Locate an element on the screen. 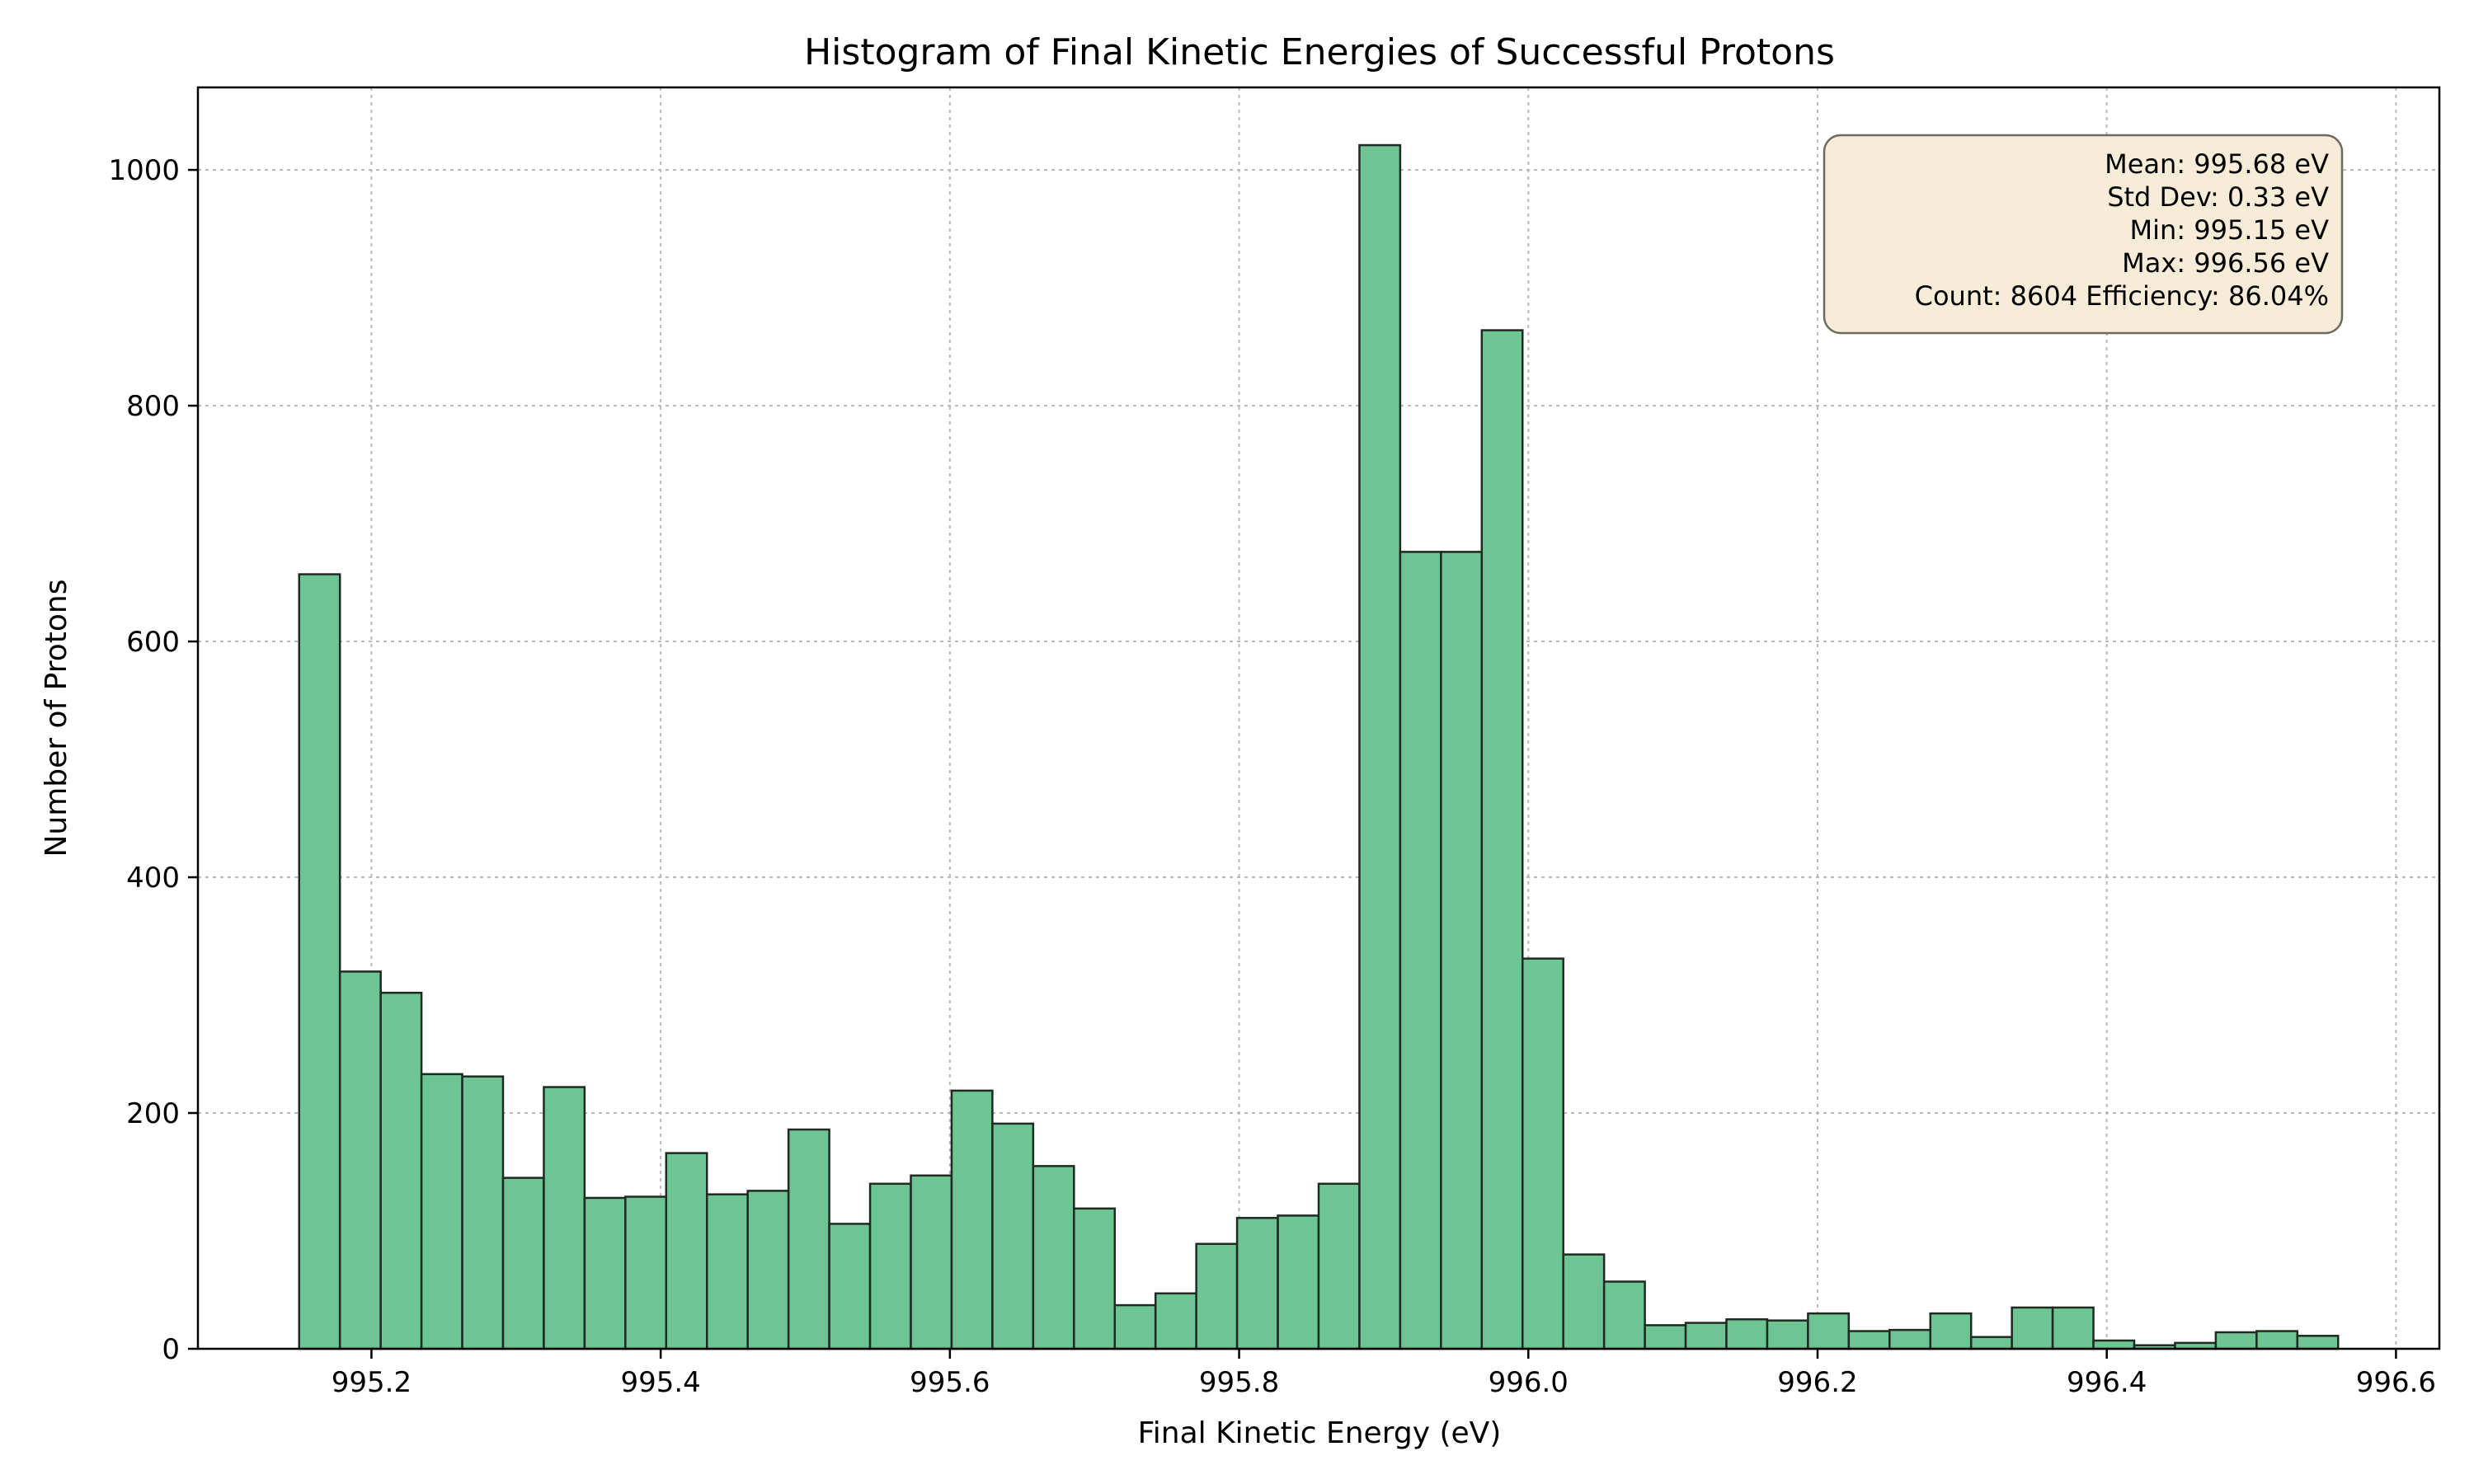 The width and height of the screenshot is (2474, 1484). y-axis-label: Number of Protons is located at coordinates (56, 718).